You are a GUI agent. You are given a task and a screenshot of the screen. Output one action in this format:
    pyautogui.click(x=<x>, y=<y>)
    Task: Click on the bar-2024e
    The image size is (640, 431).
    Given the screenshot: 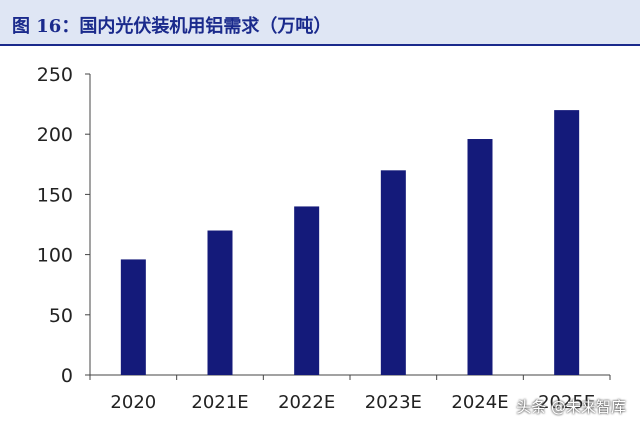 What is the action you would take?
    pyautogui.click(x=480, y=257)
    